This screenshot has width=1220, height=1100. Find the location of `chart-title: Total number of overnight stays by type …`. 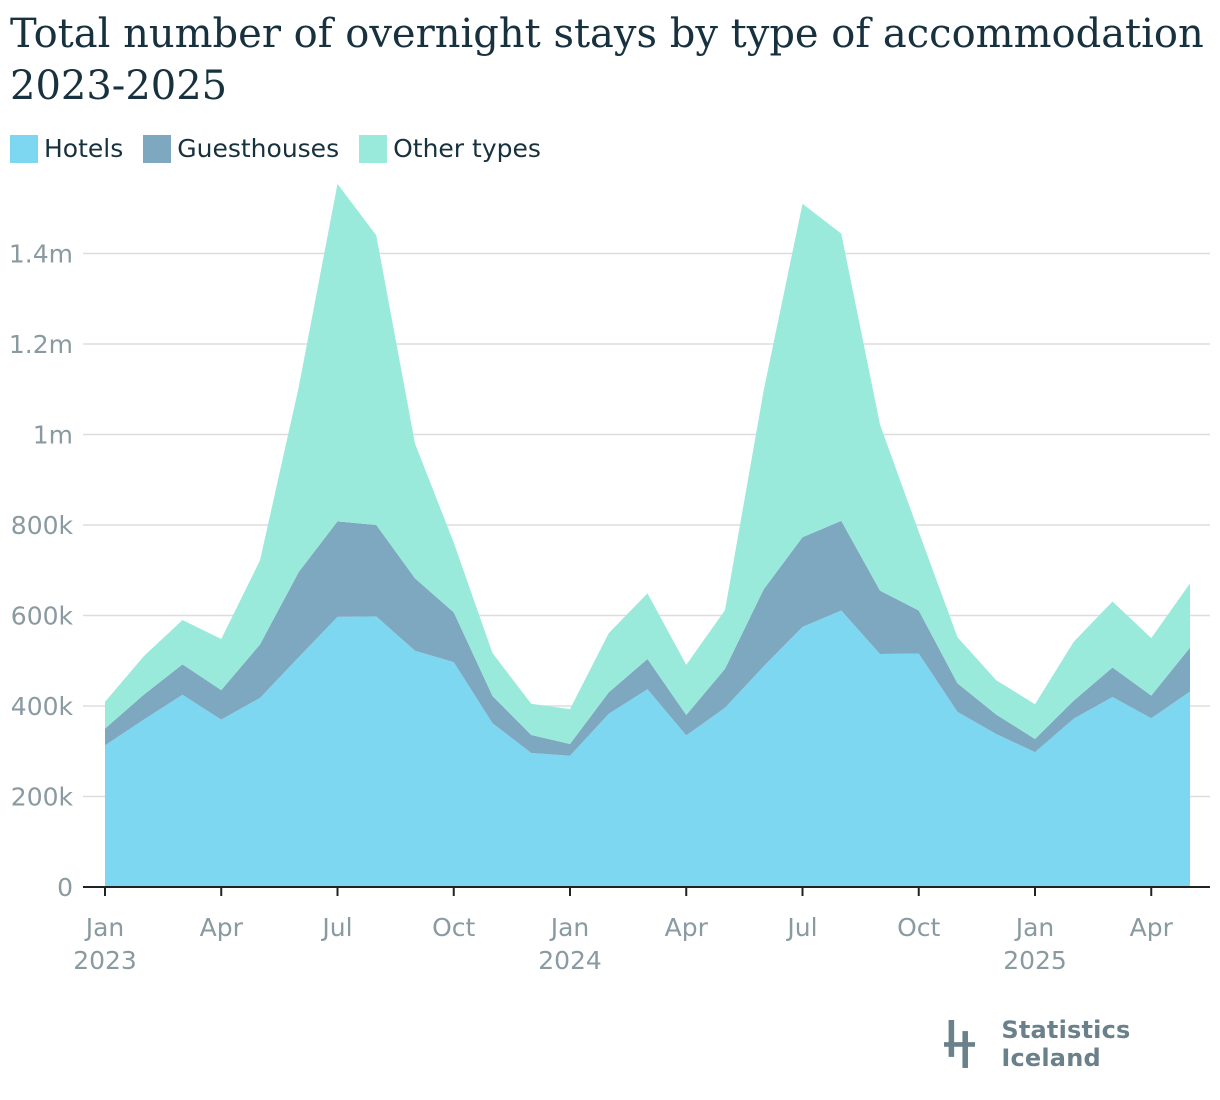

chart-title: Total number of overnight stays by type … is located at coordinates (607, 60).